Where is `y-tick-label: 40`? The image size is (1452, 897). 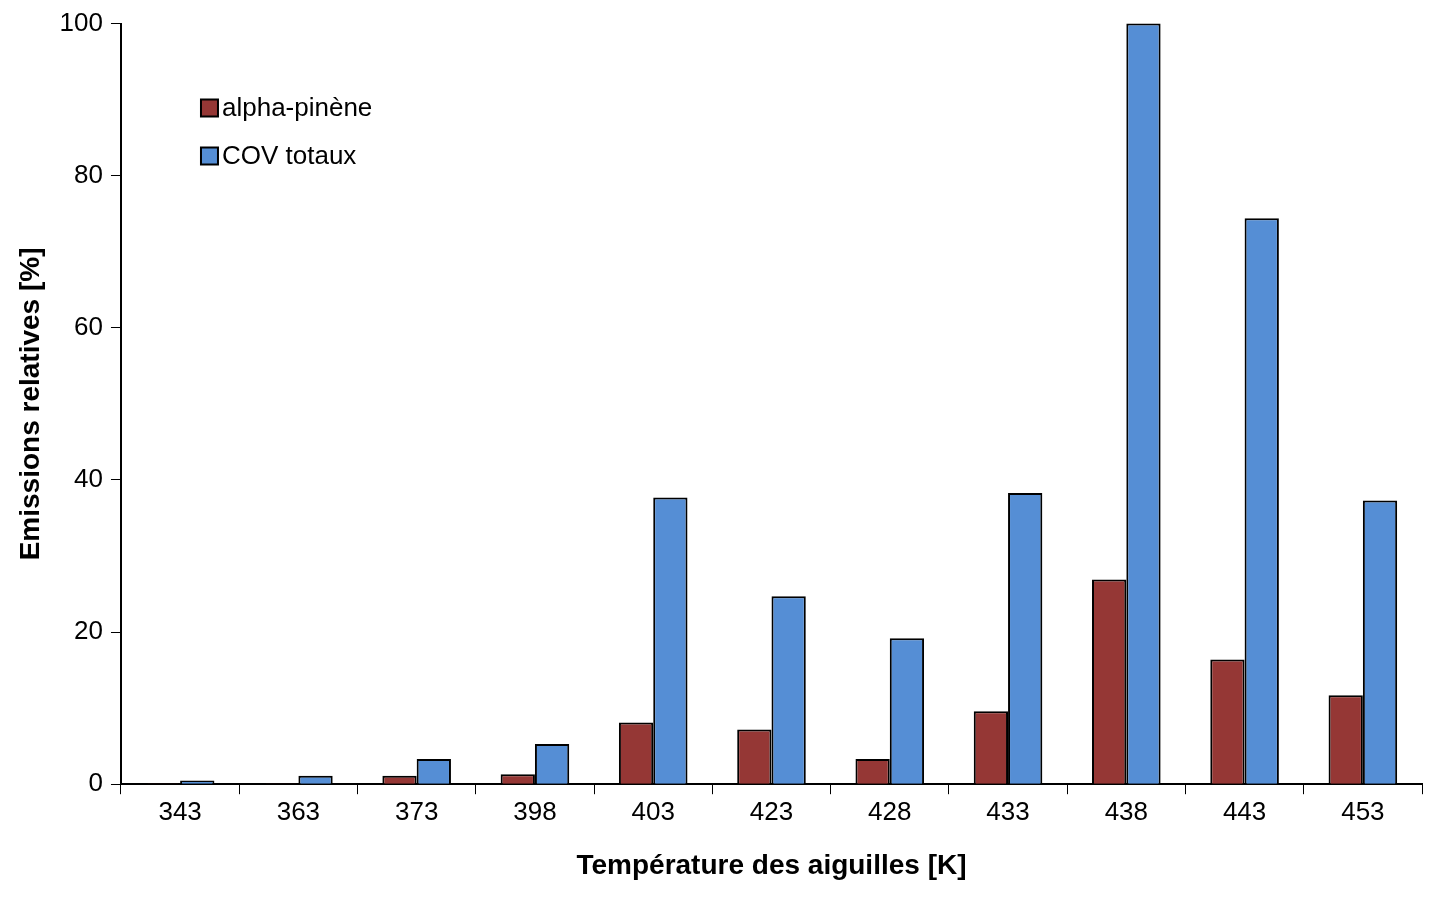 y-tick-label: 40 is located at coordinates (88, 478).